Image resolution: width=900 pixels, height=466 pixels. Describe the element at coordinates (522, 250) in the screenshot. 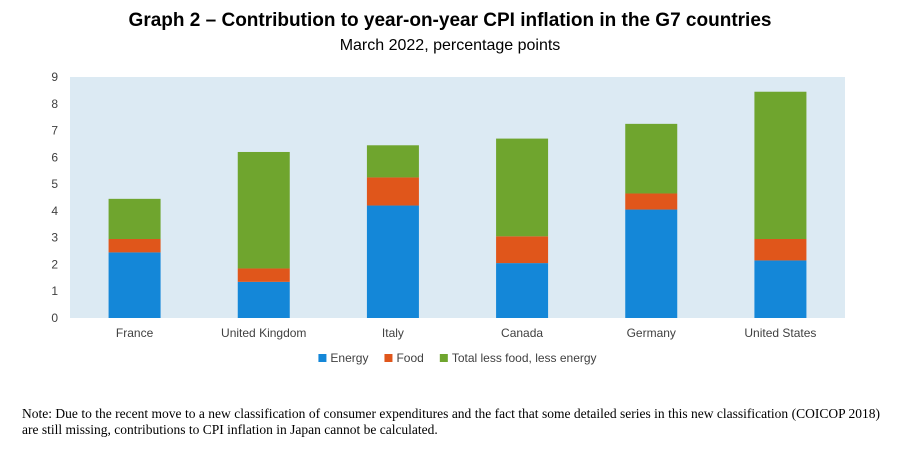

I see `bar-canada-food` at that location.